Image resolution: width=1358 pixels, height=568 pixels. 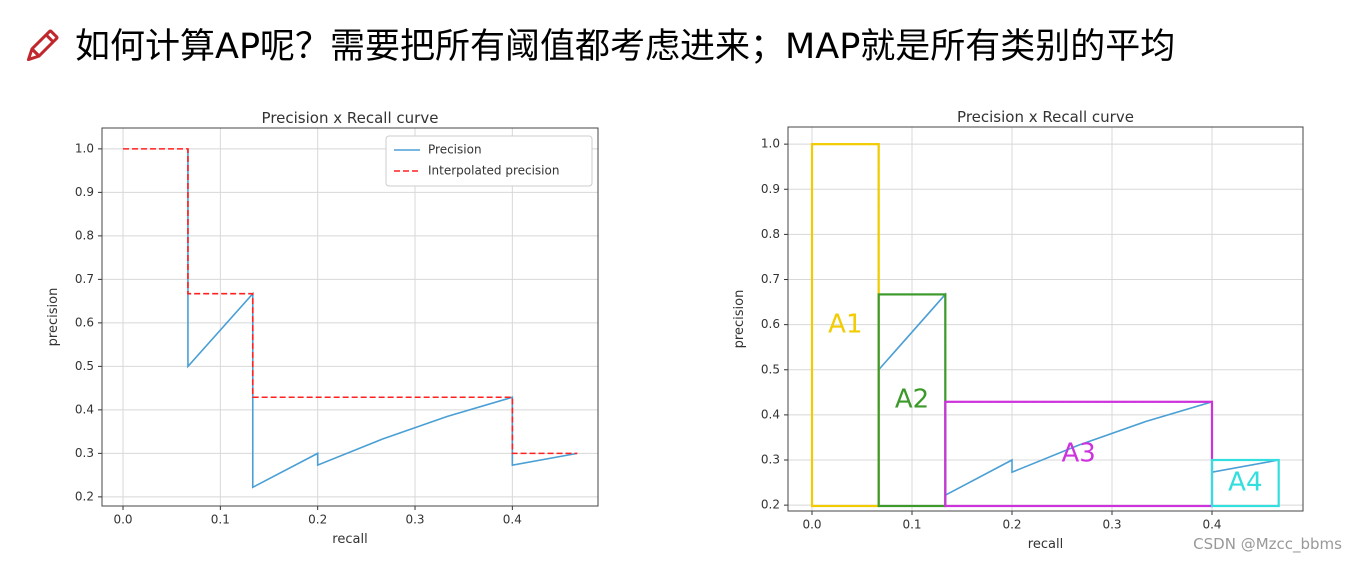 I want to click on region-label: A4, so click(x=1245, y=483).